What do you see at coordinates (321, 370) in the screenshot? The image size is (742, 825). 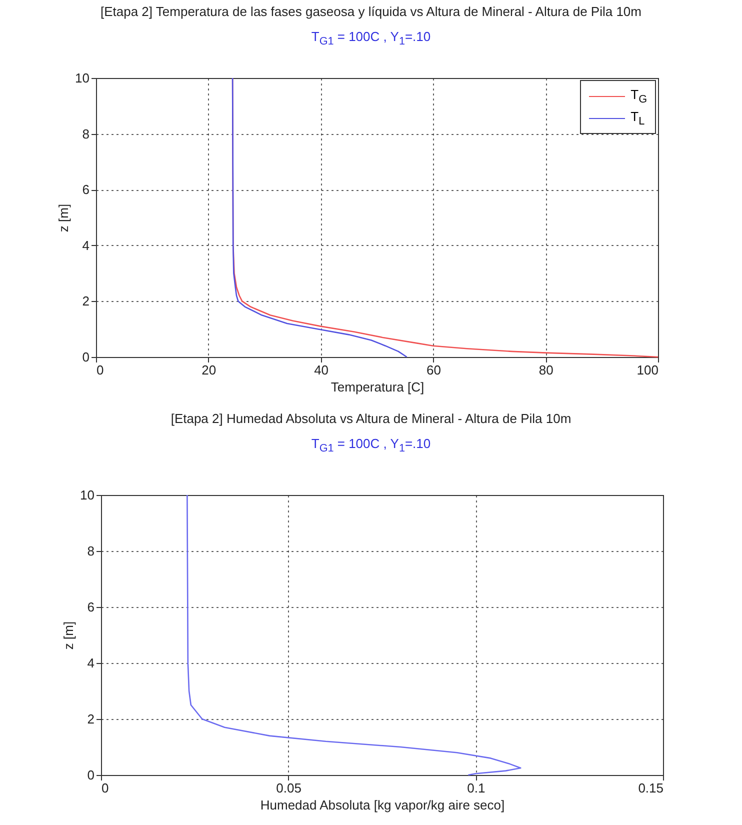 I see `x-tick-label: 40` at bounding box center [321, 370].